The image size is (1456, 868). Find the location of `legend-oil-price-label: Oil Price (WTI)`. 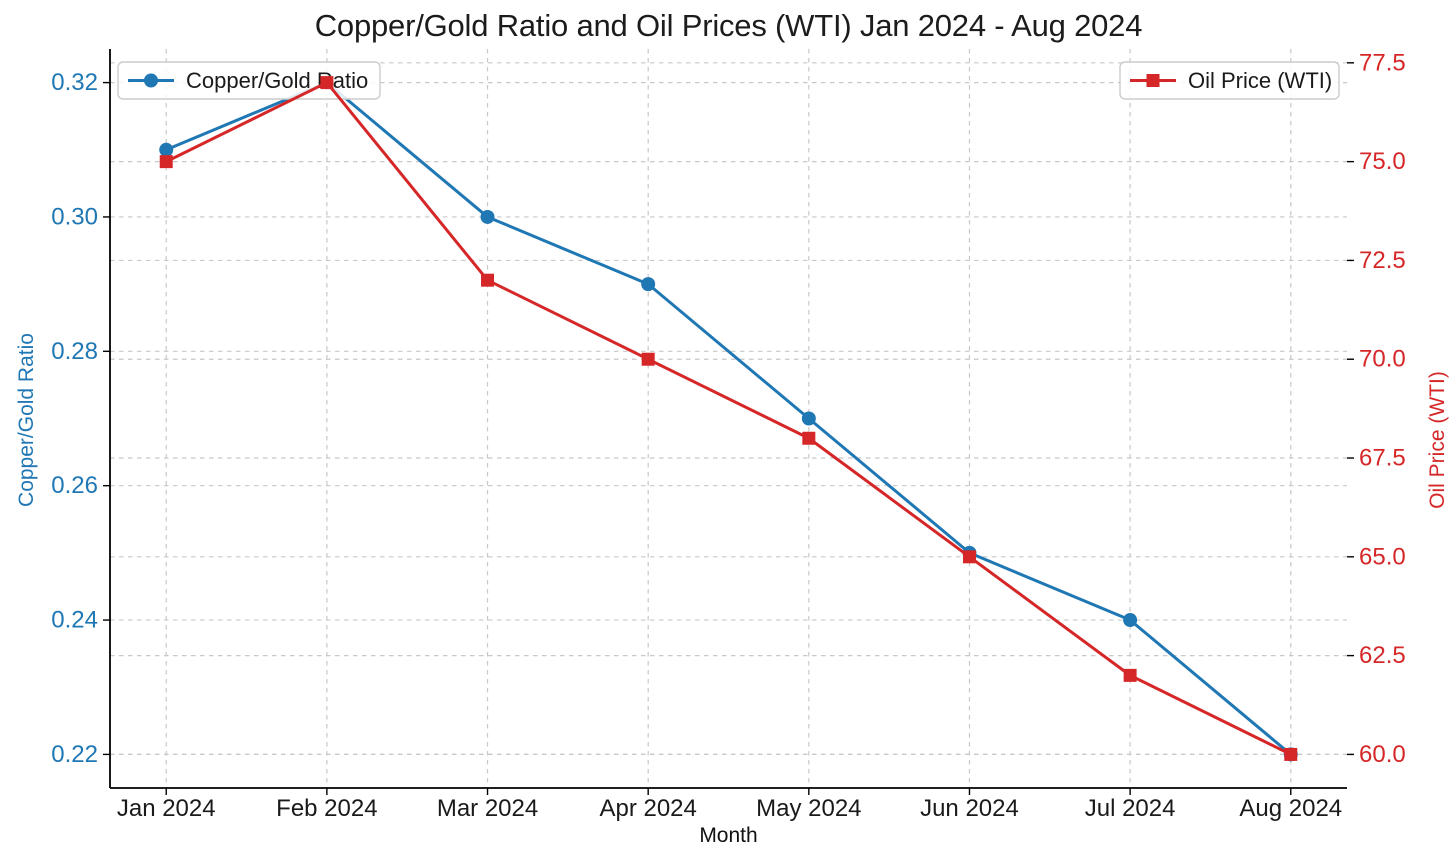

legend-oil-price-label: Oil Price (WTI) is located at coordinates (1260, 80).